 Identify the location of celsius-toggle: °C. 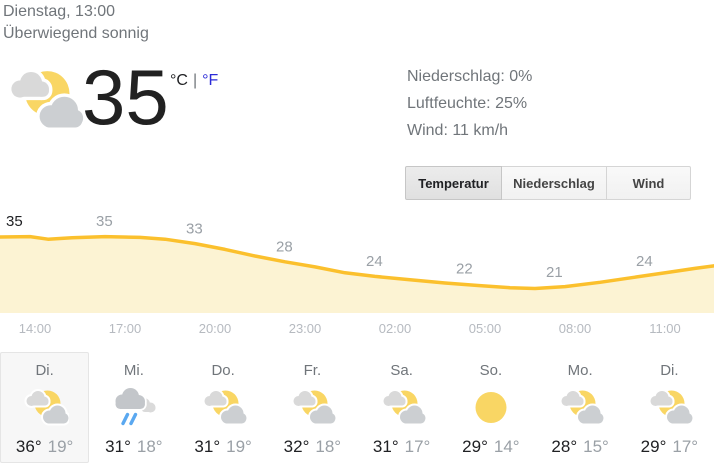
(179, 80).